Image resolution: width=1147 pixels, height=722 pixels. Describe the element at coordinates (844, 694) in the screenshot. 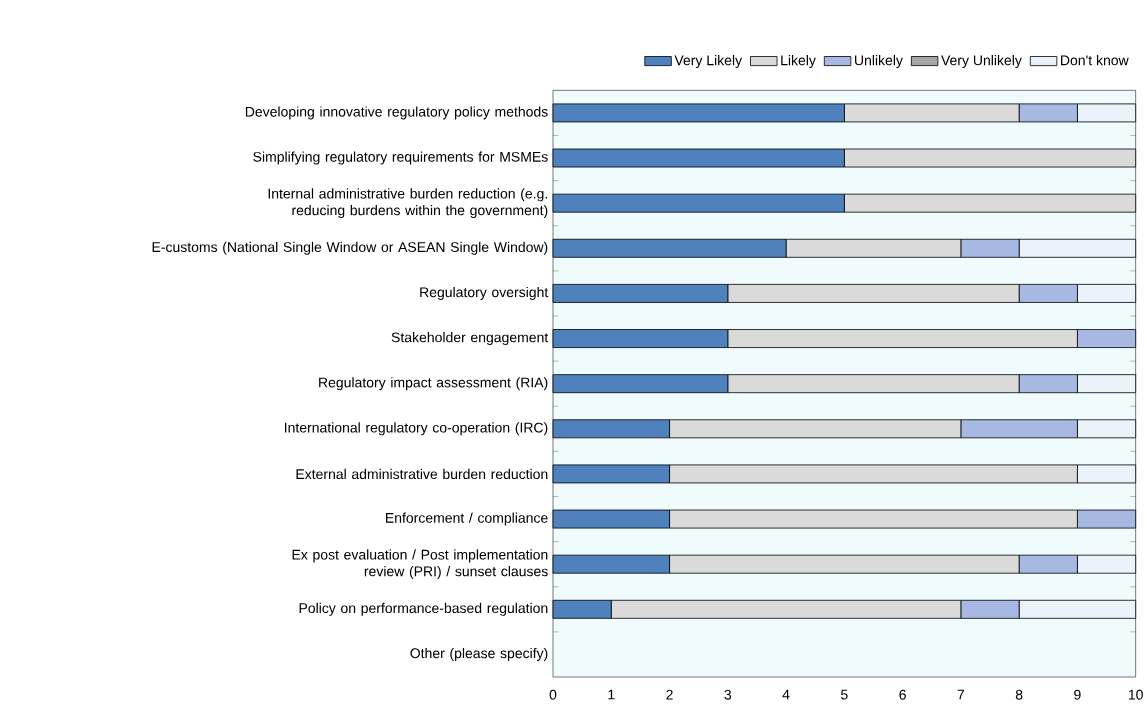

I see `x-tick-label: 5` at that location.